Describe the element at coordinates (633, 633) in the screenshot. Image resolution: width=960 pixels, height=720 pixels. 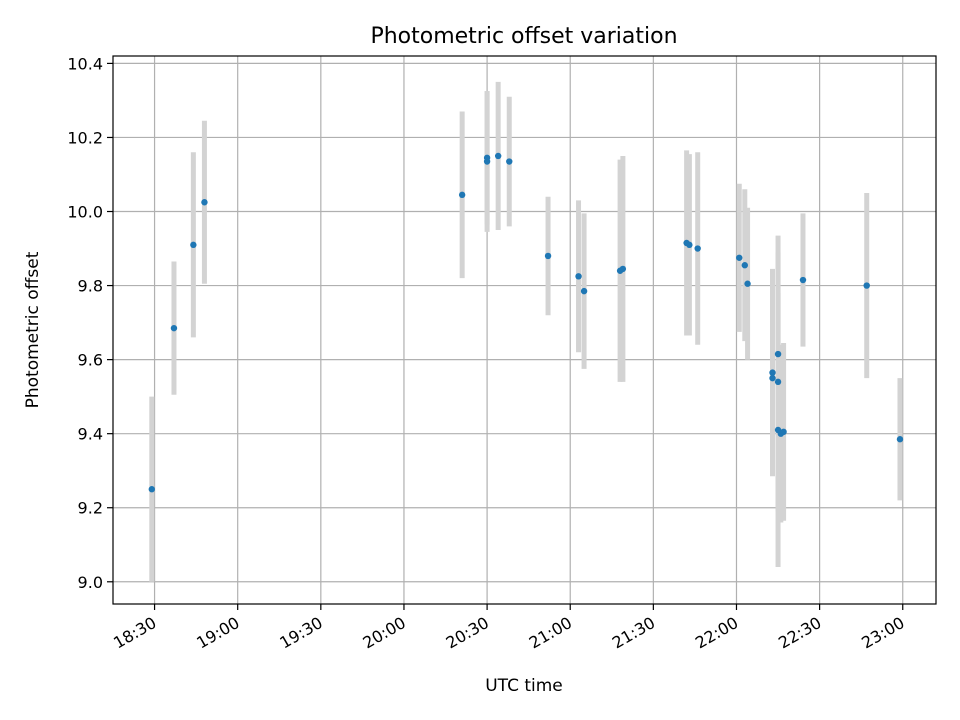
I see `x-tick-label: 21:30` at that location.